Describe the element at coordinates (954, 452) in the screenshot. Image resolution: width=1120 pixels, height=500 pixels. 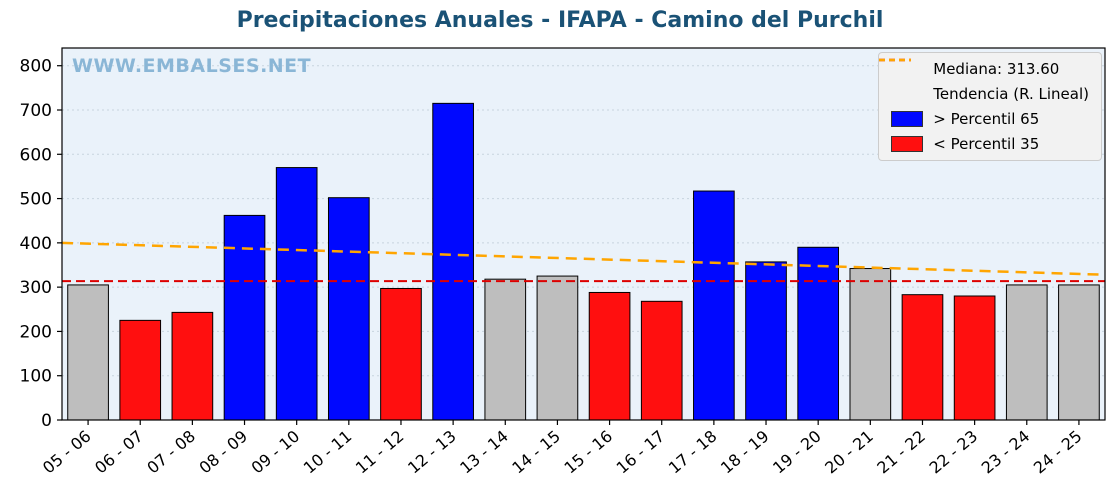
I see `x-tick-label: 22 - 23` at that location.